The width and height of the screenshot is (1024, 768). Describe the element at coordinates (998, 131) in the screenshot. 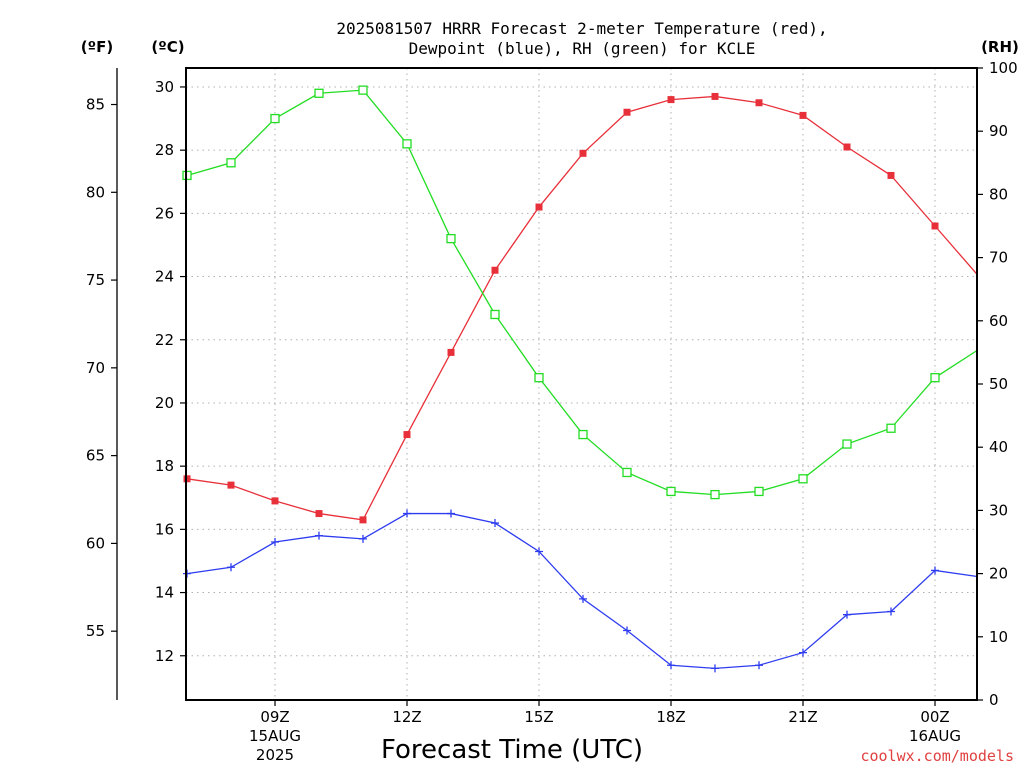

I see `rh-tick-label: 90` at that location.